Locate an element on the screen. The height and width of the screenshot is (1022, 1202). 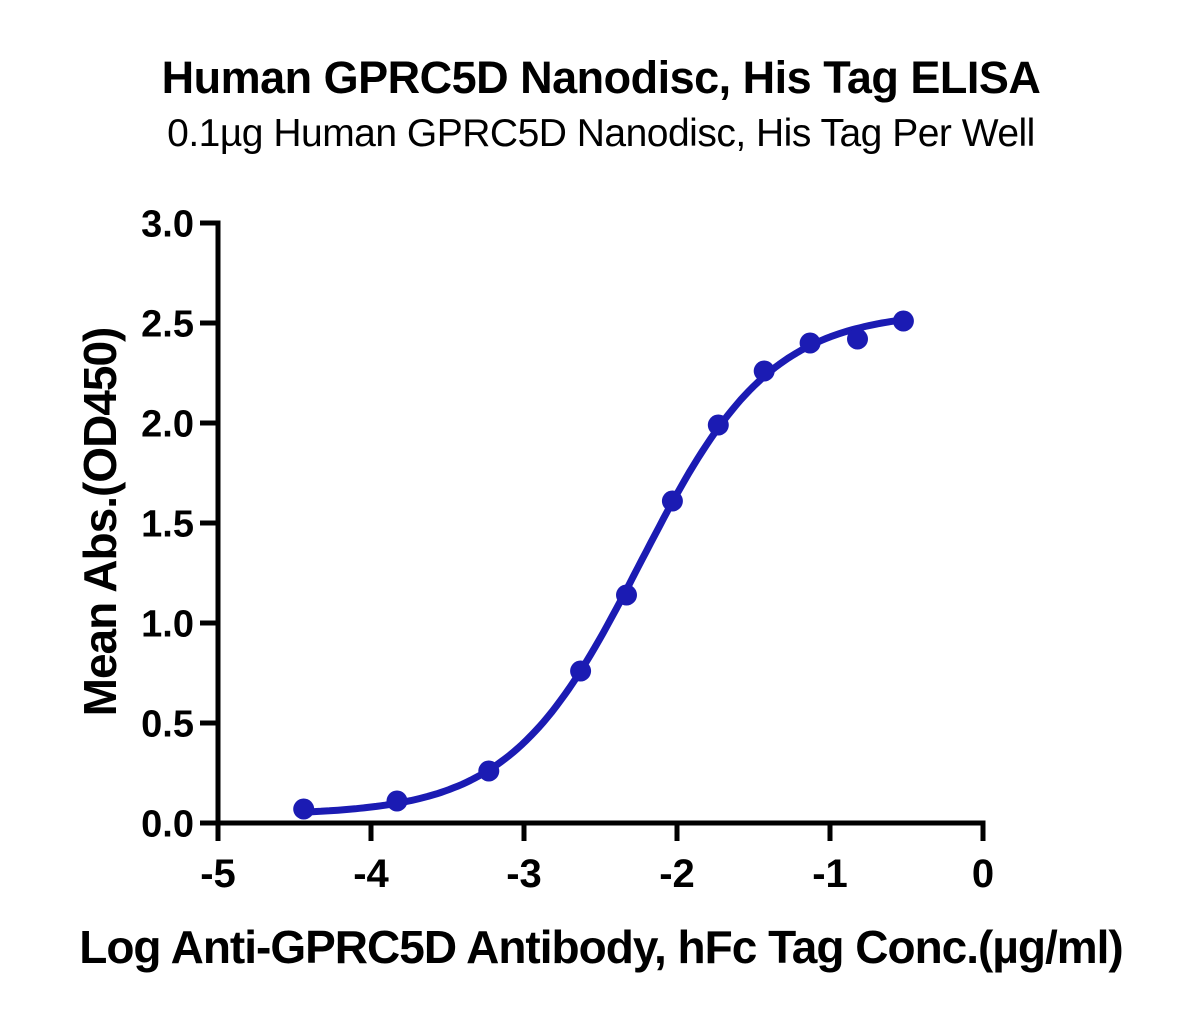
y-tick-label: 0.0 is located at coordinates (167, 825).